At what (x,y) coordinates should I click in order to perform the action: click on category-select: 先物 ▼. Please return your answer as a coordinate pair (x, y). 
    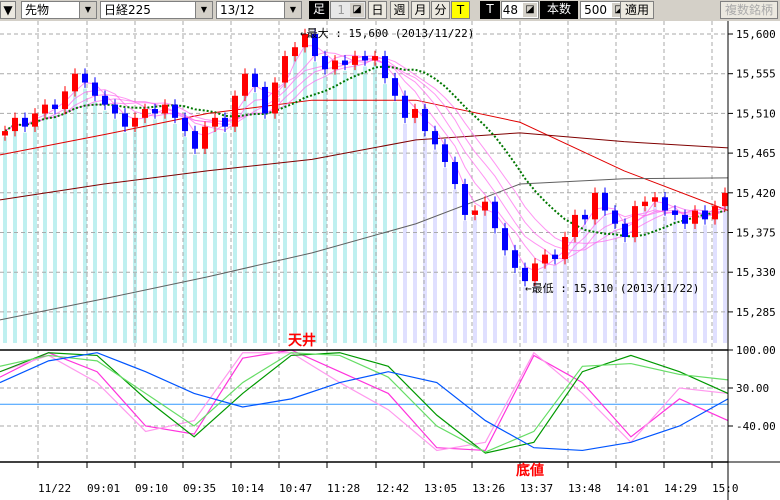
    Looking at the image, I should click on (59, 10).